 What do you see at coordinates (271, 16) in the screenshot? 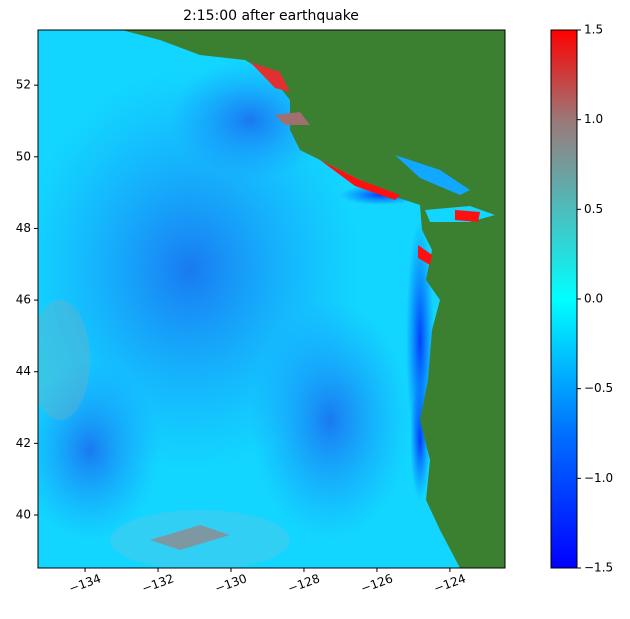
I see `chart-title: 2:15:00 after earthquake` at bounding box center [271, 16].